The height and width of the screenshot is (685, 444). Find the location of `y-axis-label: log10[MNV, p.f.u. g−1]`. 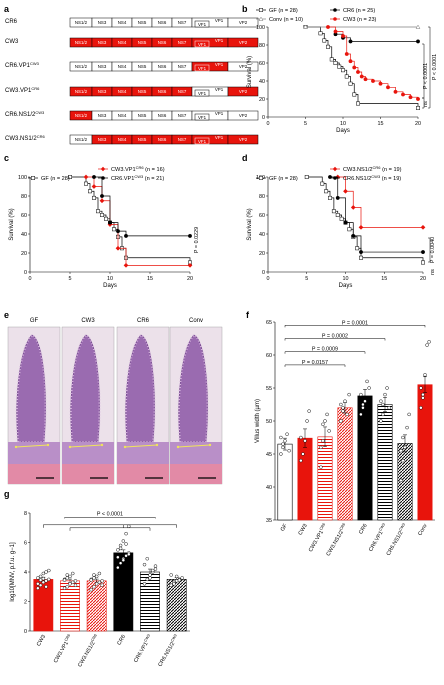

y-axis-label: log10[MNV, p.f.u. g−1] is located at coordinates (13, 572).